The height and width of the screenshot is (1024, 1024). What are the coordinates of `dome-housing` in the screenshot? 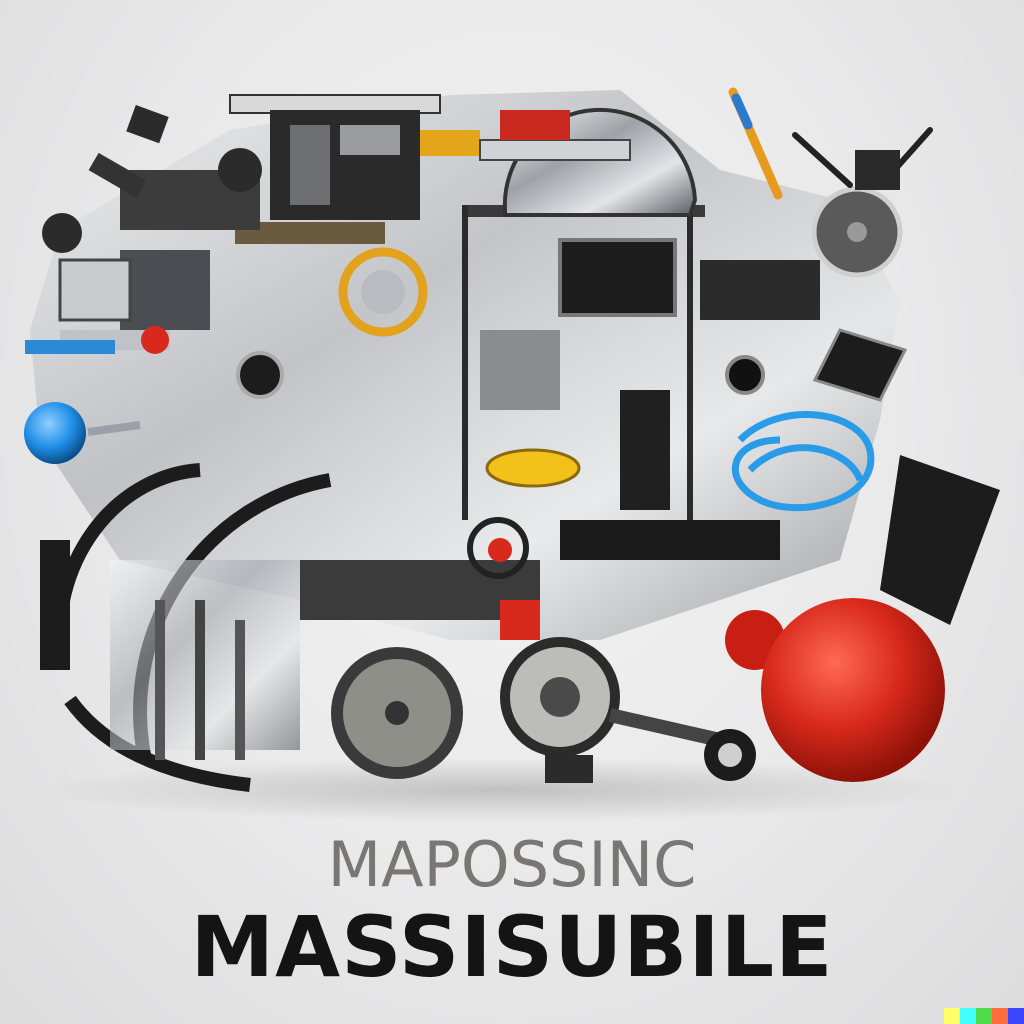 It's located at (588, 162).